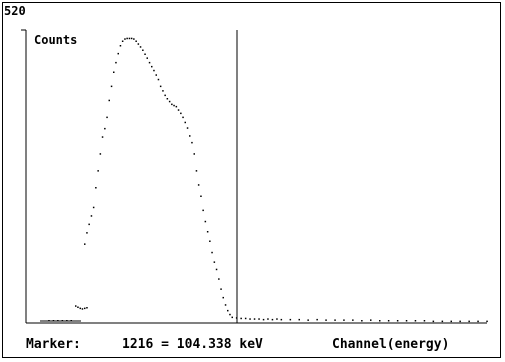 The height and width of the screenshot is (362, 505). What do you see at coordinates (15, 11) in the screenshot?
I see `y-max-label: 520` at bounding box center [15, 11].